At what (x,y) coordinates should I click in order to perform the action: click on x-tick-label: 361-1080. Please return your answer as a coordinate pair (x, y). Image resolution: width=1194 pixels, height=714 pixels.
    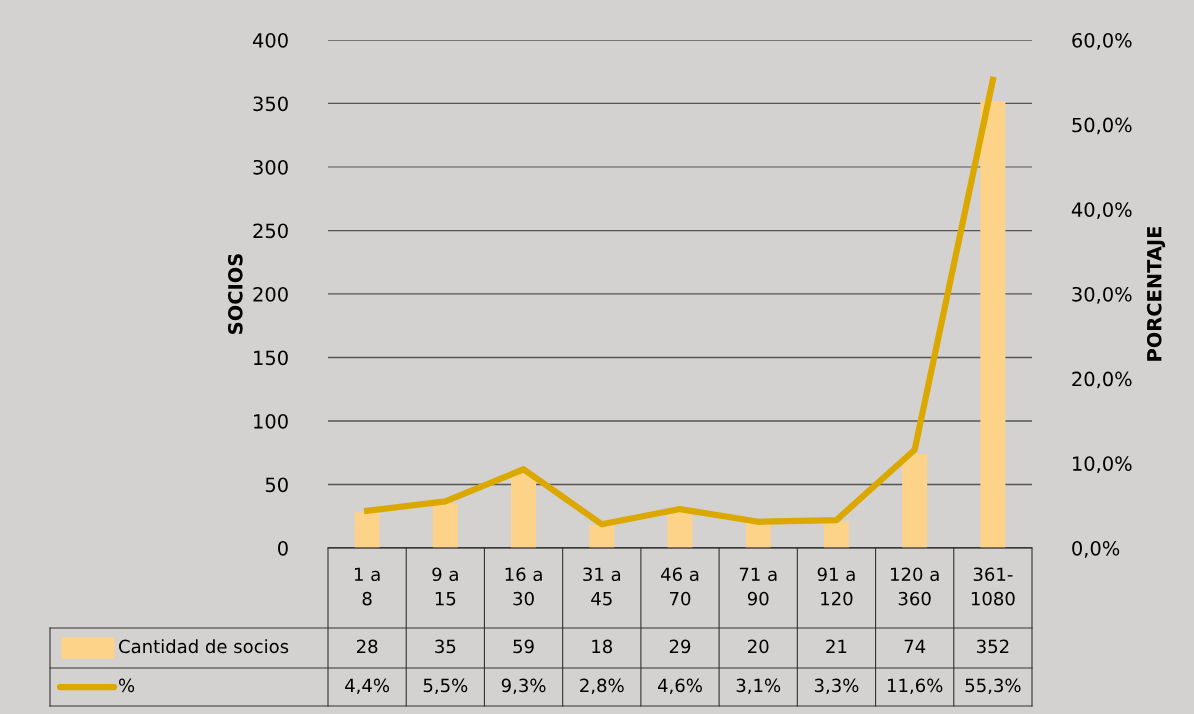
    Looking at the image, I should click on (993, 586).